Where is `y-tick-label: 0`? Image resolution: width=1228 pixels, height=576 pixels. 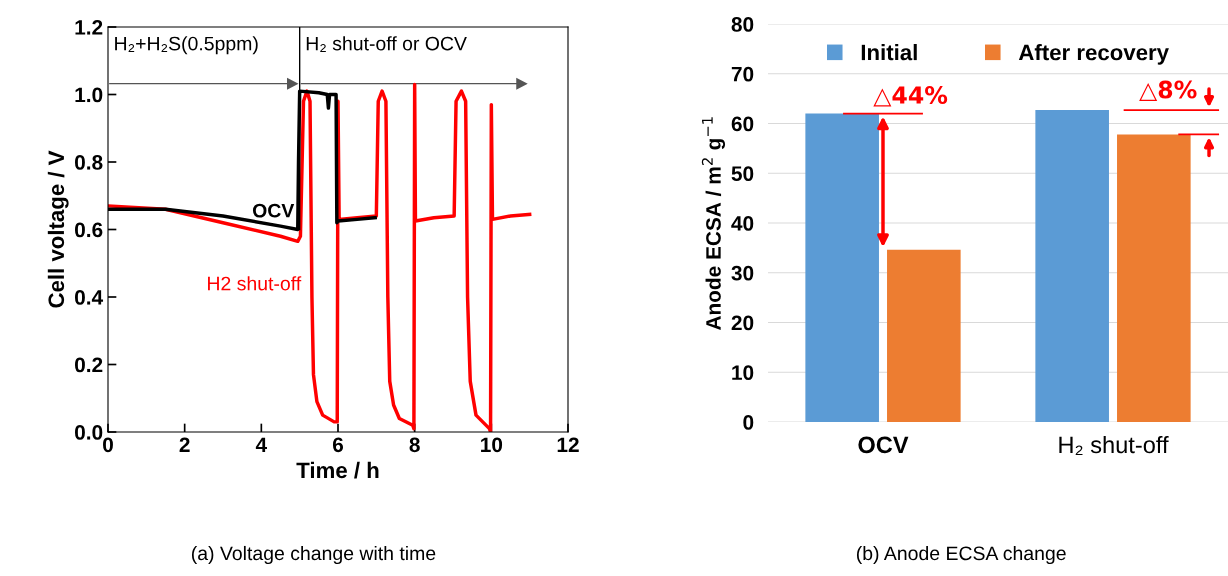
y-tick-label: 0 is located at coordinates (748, 422).